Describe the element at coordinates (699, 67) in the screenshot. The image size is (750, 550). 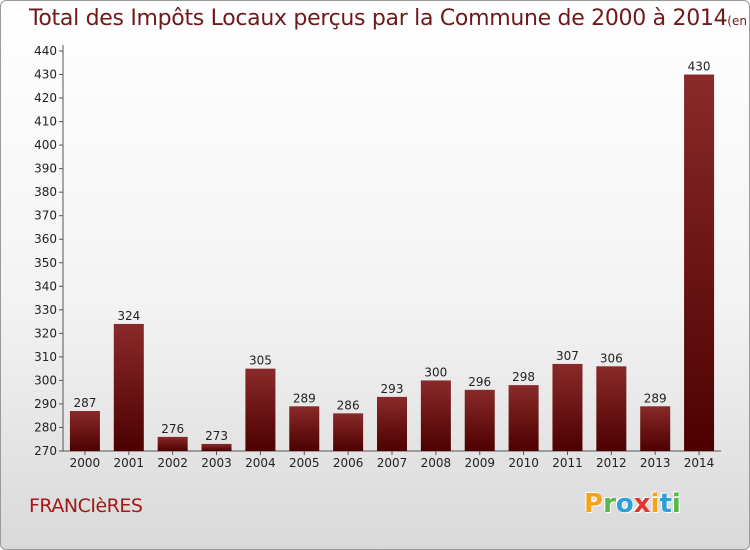
I see `bar-value-label: 430` at that location.